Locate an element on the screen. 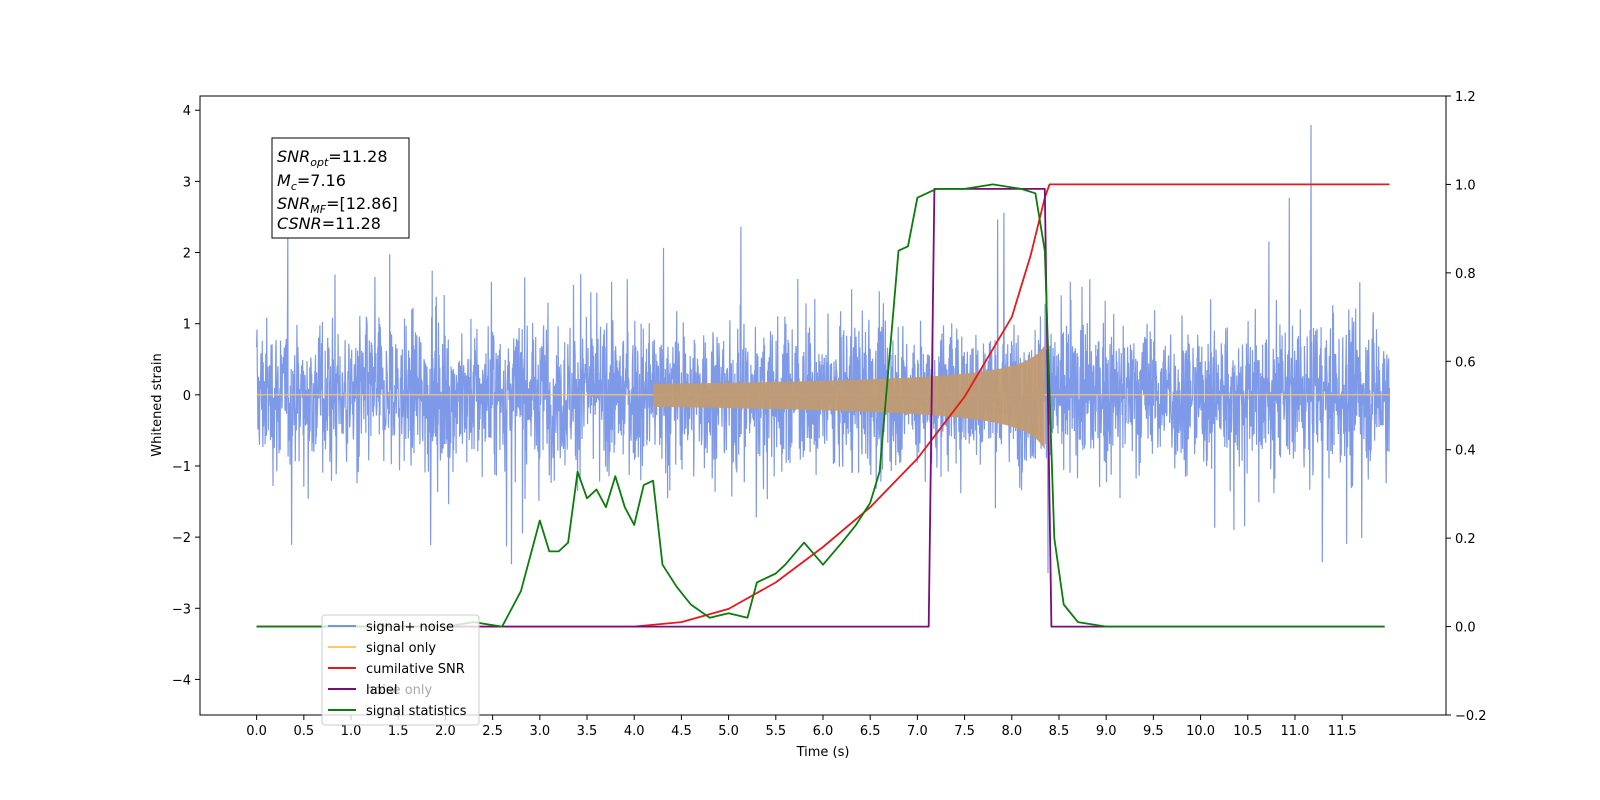  y-left-tick-label: 2 is located at coordinates (187, 254).